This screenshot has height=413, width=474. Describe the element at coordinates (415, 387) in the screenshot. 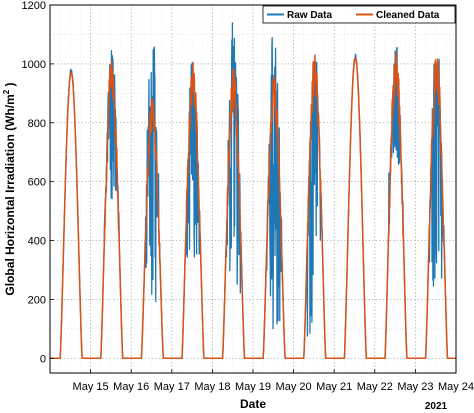

I see `x-tick-label: May 23` at that location.